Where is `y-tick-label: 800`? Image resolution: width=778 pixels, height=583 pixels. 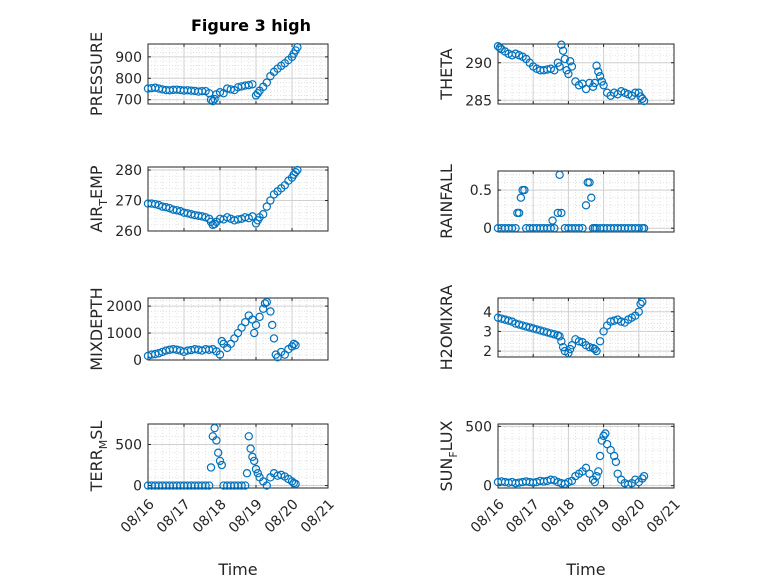
y-tick-label: 800 is located at coordinates (128, 79).